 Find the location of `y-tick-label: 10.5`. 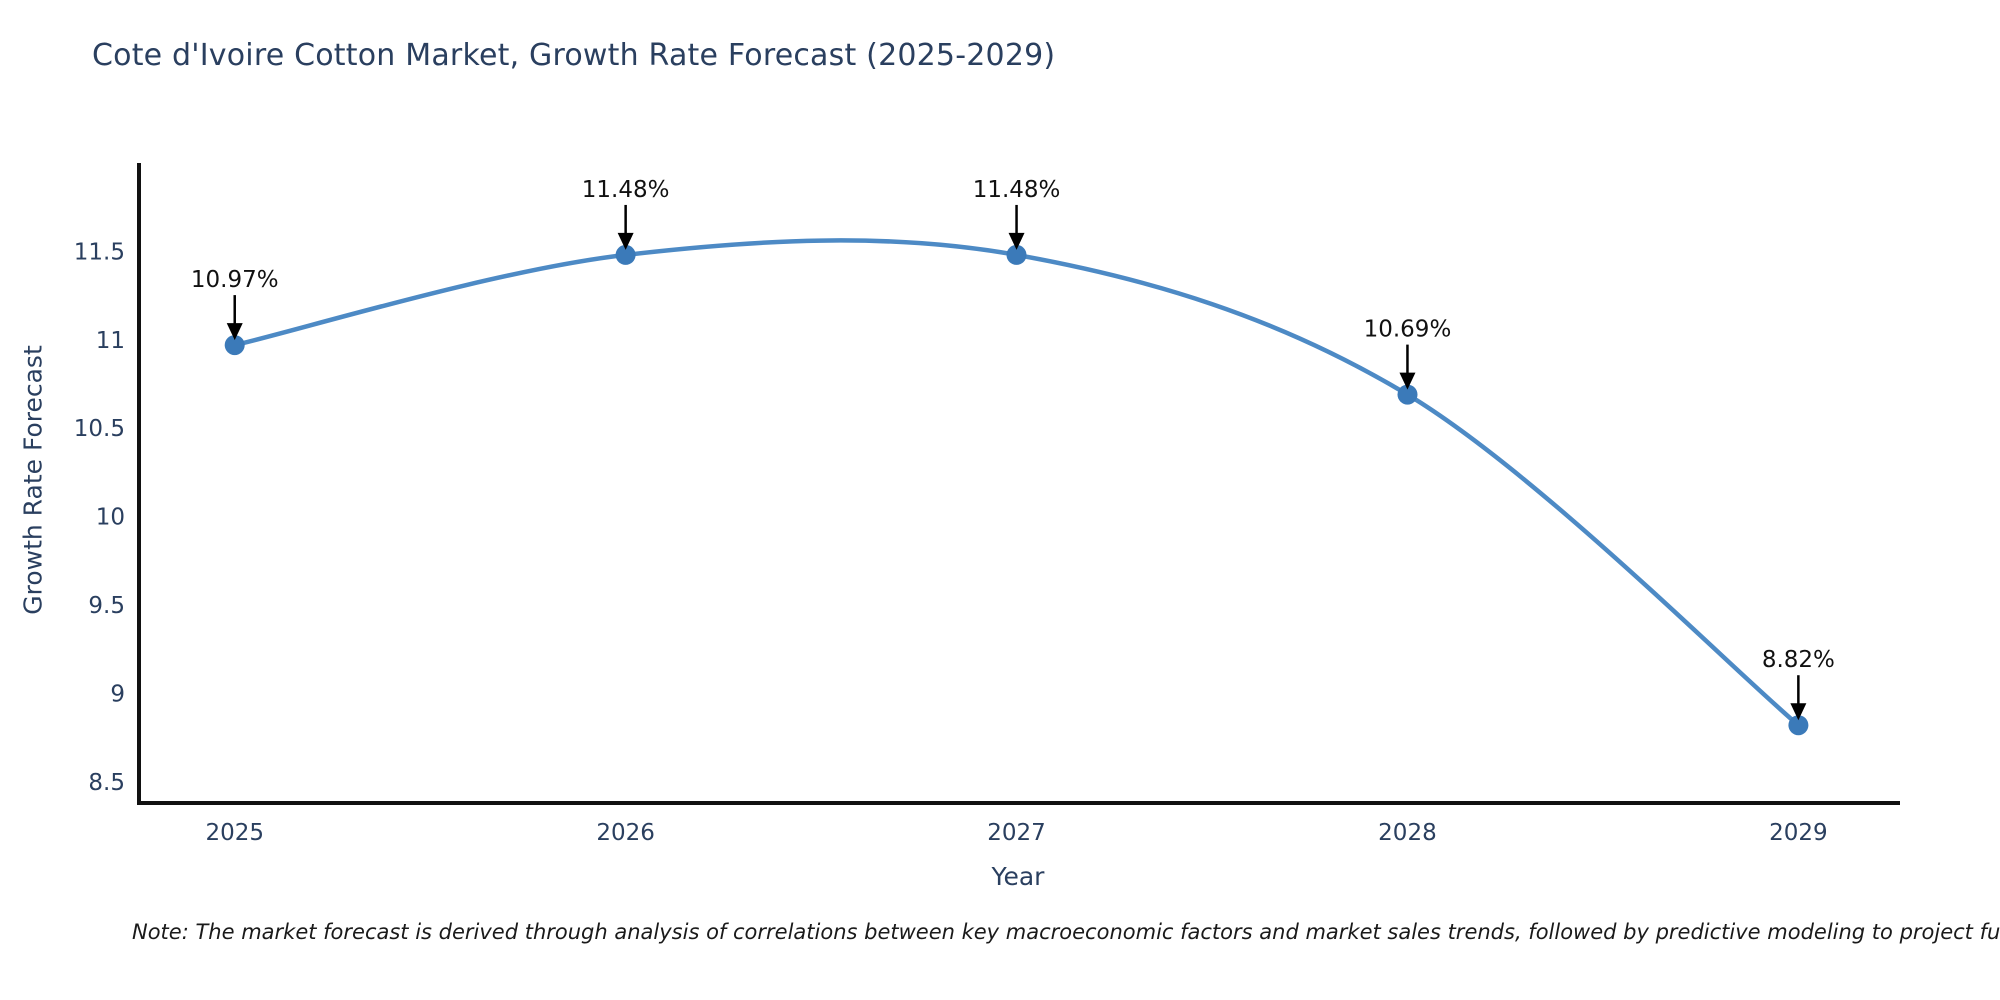

y-tick-label: 10.5 is located at coordinates (99, 429).